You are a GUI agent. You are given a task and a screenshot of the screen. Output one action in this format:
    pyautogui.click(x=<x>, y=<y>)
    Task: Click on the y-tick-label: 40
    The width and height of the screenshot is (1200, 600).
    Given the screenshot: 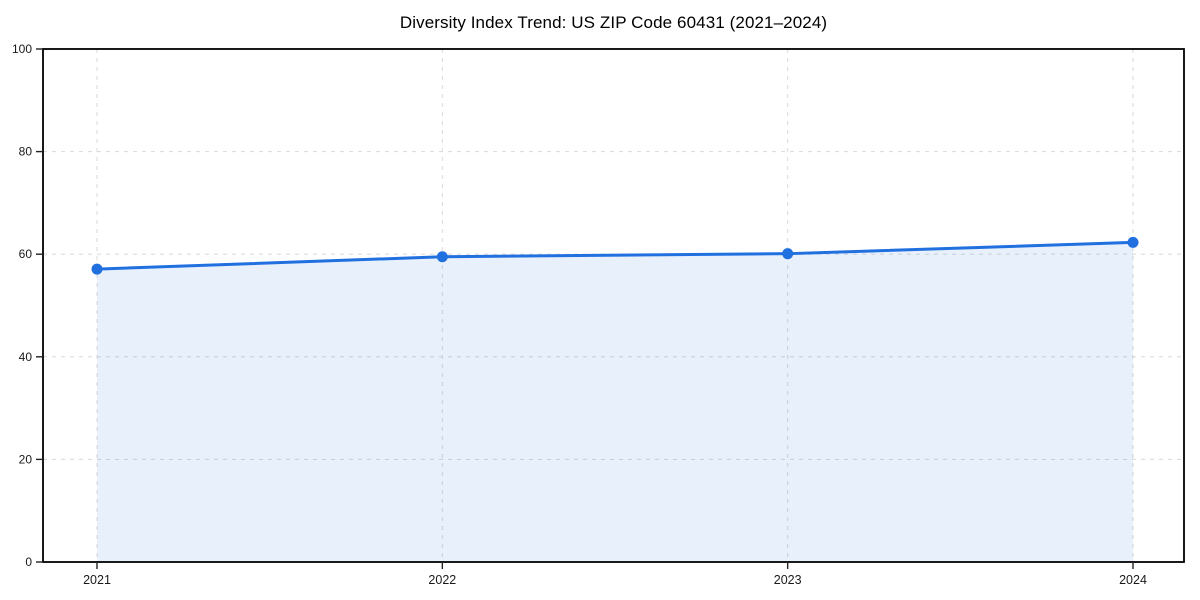 What is the action you would take?
    pyautogui.click(x=26, y=357)
    